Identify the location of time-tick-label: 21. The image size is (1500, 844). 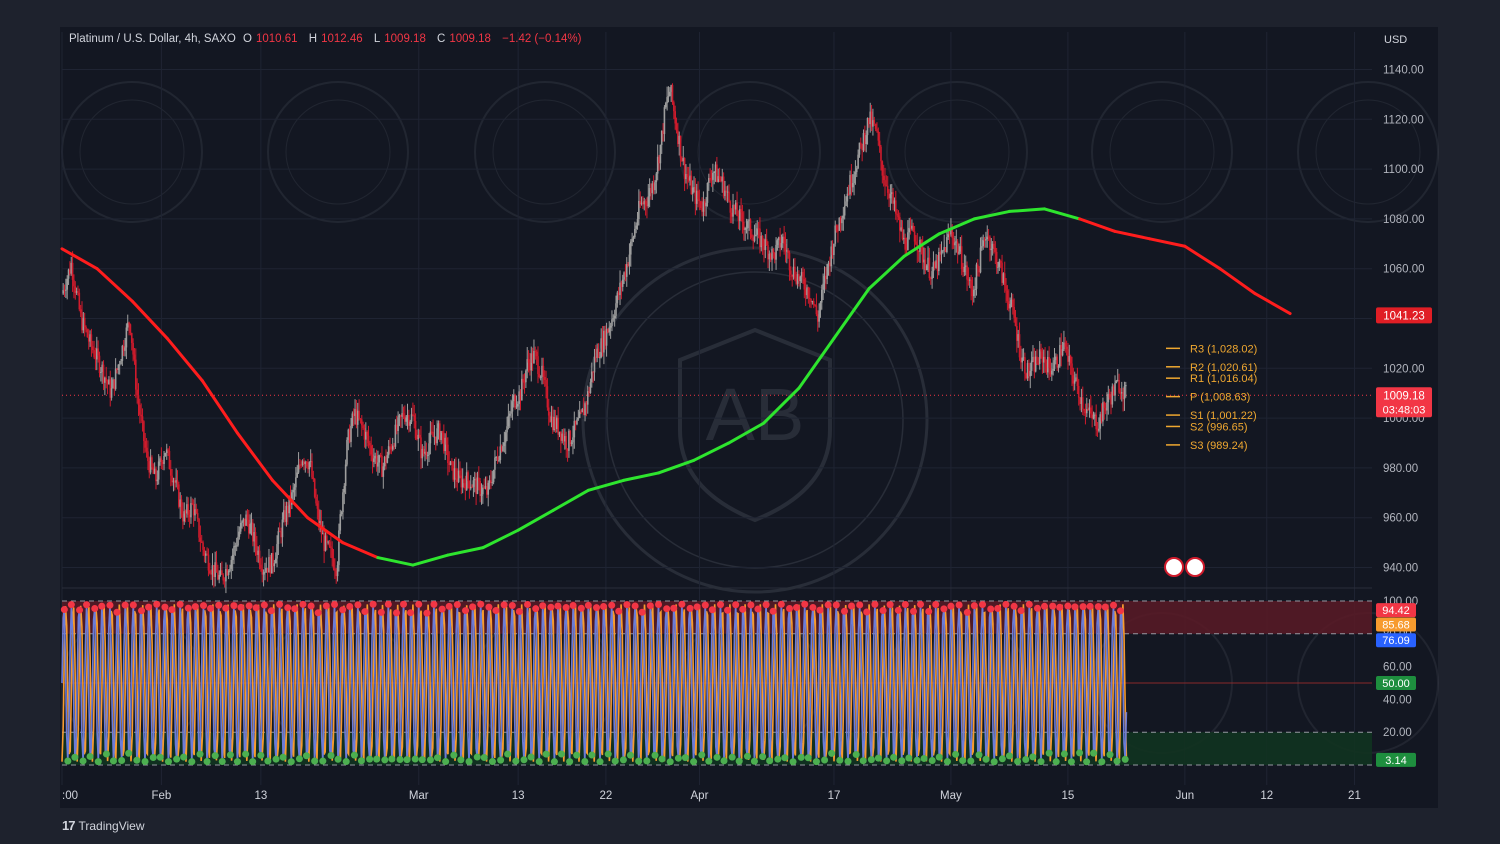
(1354, 796).